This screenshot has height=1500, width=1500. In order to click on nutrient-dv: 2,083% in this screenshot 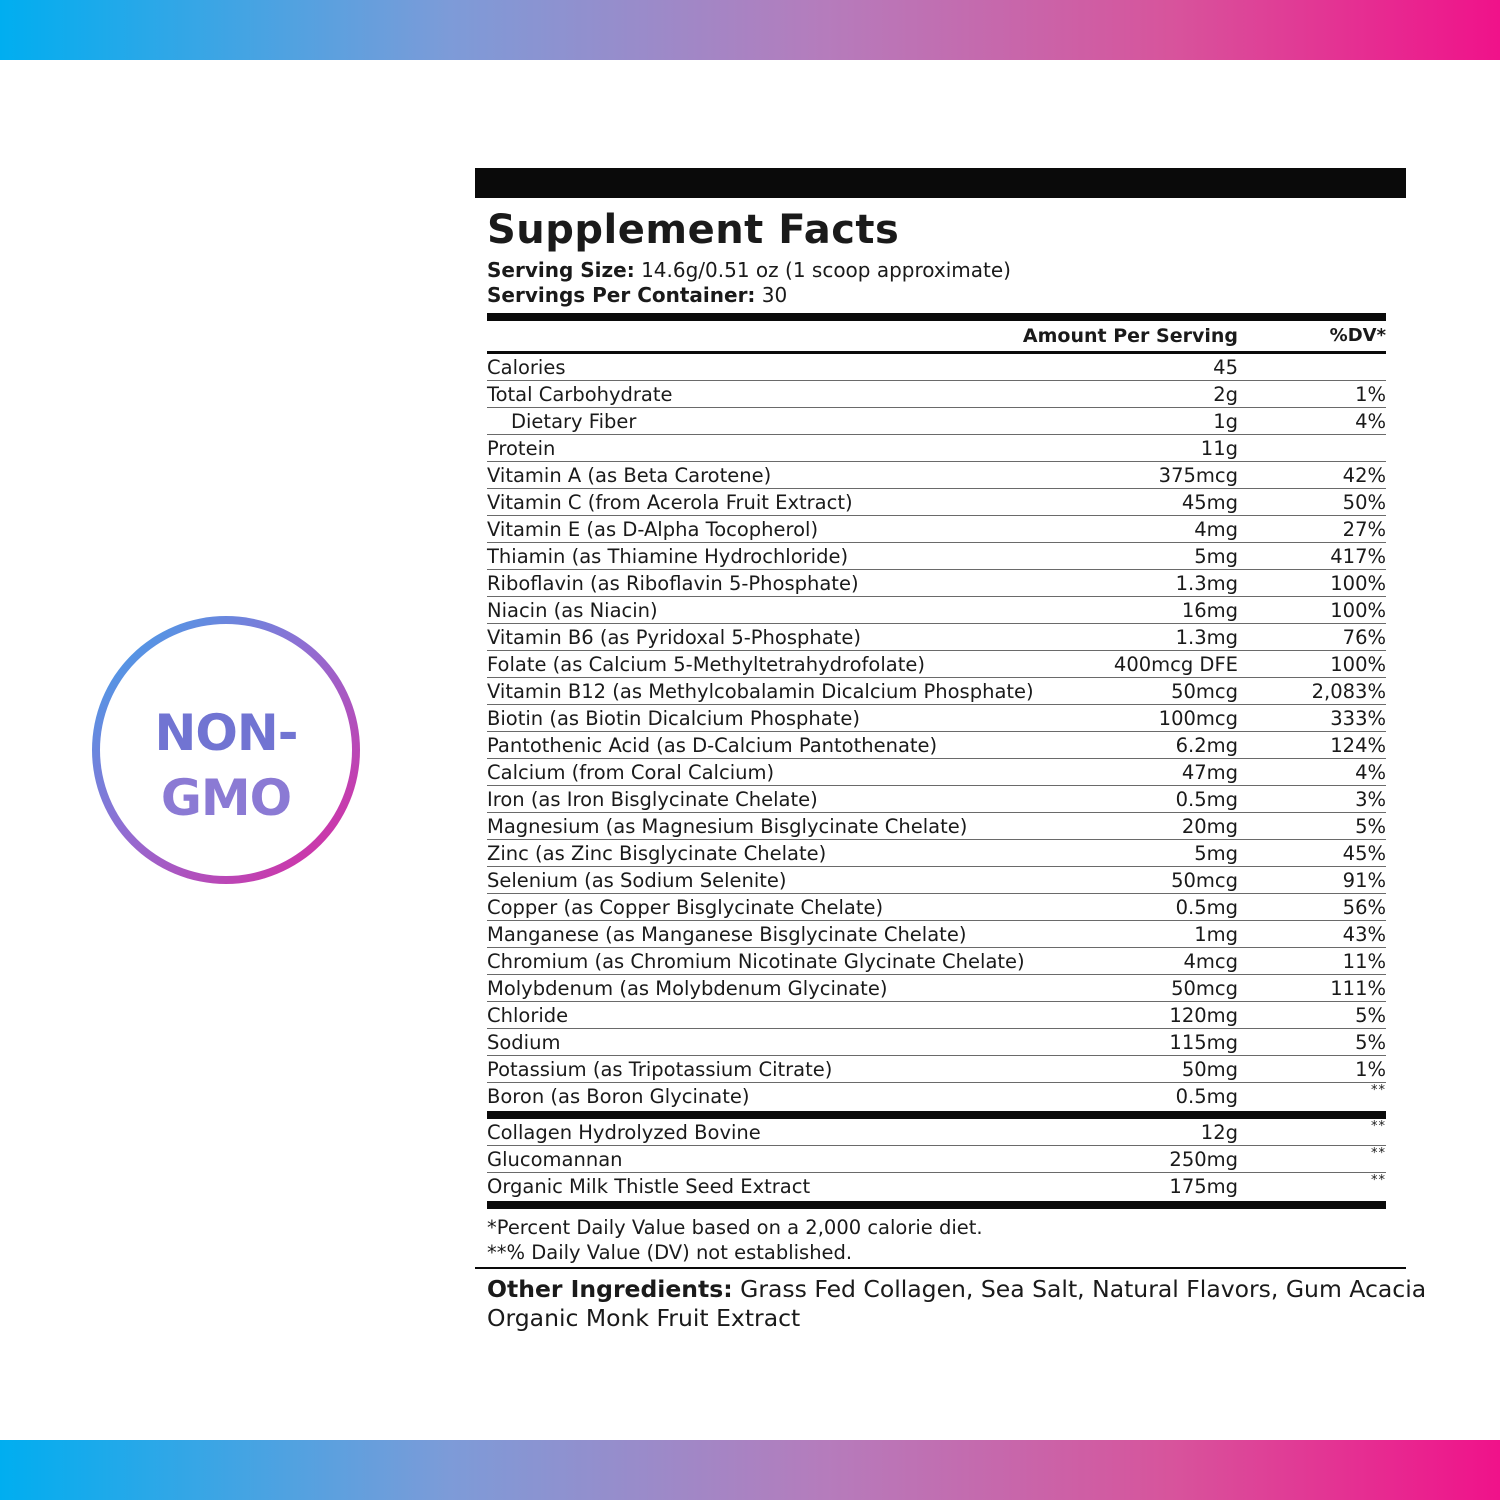, I will do `click(1348, 691)`.